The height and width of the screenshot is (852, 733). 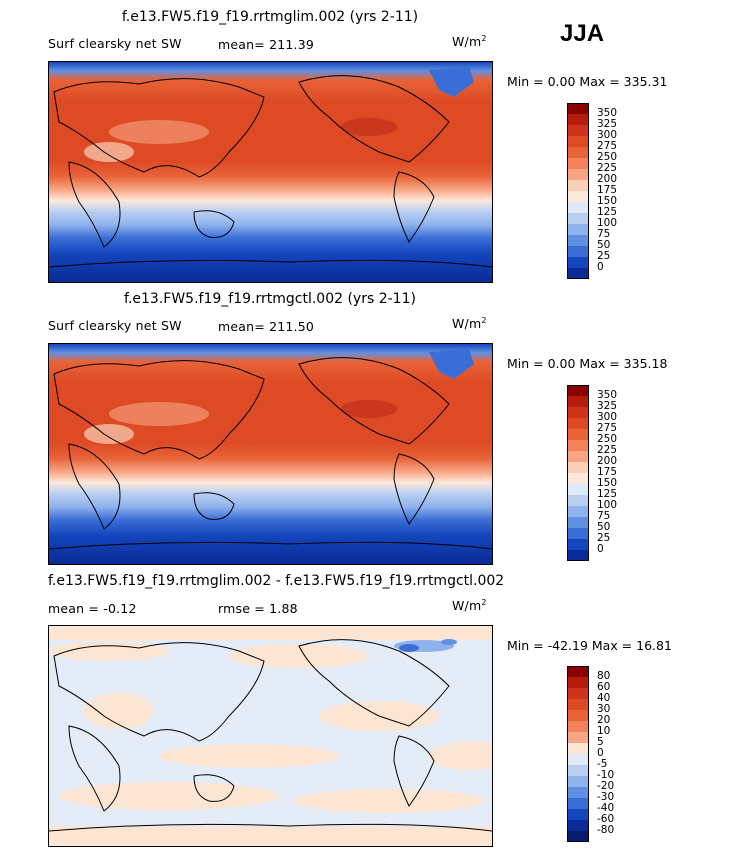 What do you see at coordinates (602, 764) in the screenshot?
I see `colorbar-tick-label: -5` at bounding box center [602, 764].